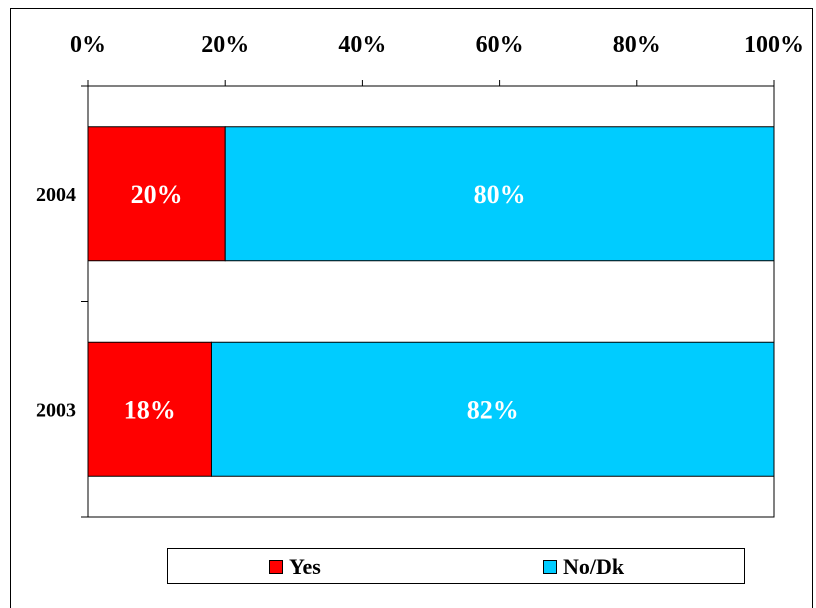 Image resolution: width=816 pixels, height=608 pixels. Describe the element at coordinates (637, 45) in the screenshot. I see `x-tick-label-80: 80%` at that location.